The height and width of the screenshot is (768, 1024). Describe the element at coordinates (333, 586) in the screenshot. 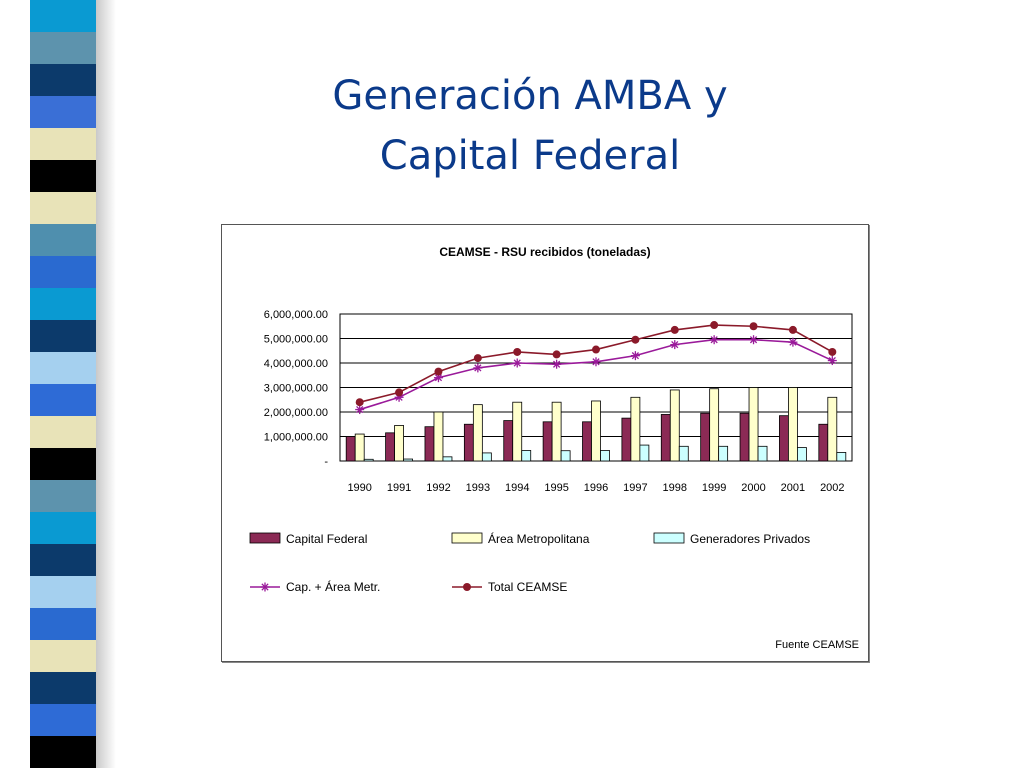

I see `legend-label-cap-rea-metr-: Cap. + Área Metr.` at that location.